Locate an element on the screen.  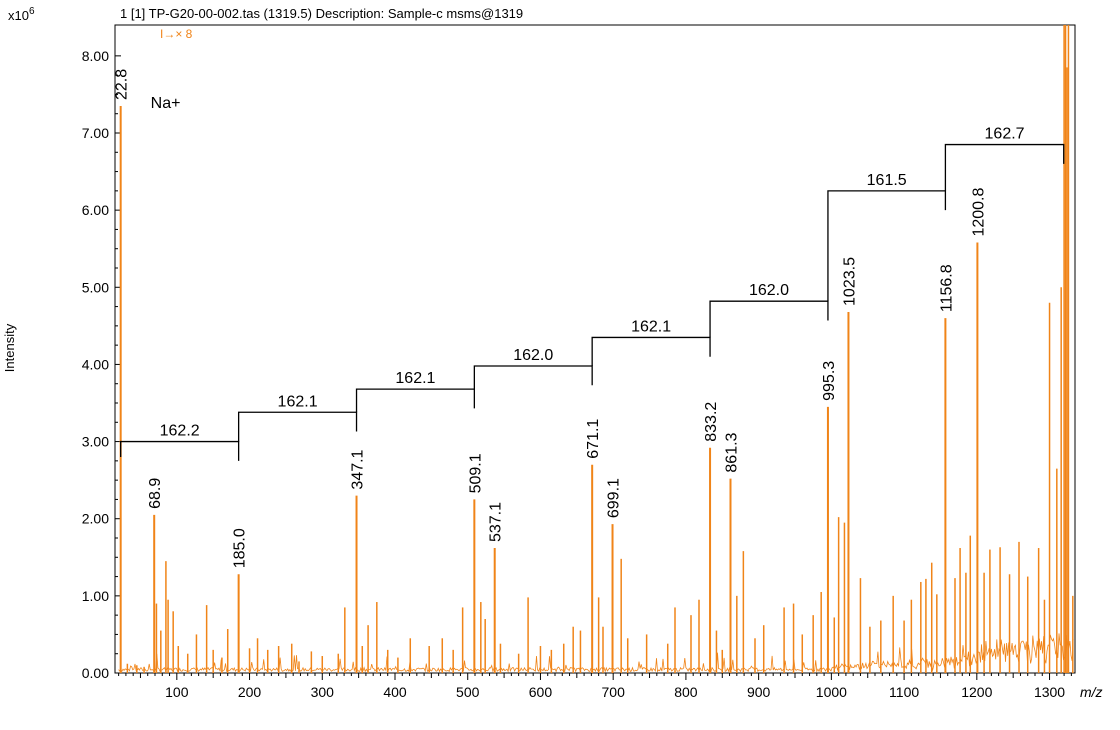
y-tick-label: 8.00 is located at coordinates (95, 56).